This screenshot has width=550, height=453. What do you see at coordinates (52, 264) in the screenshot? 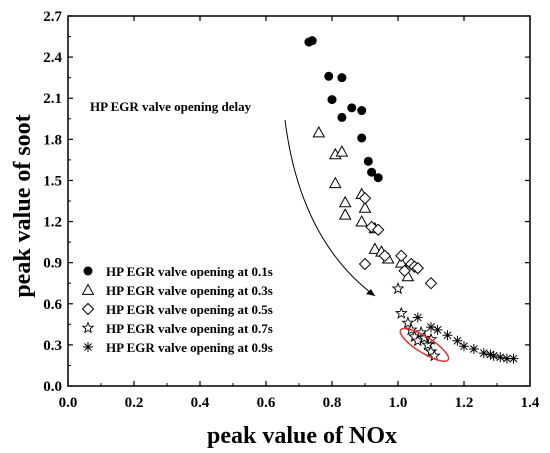
I see `y-tick-label: 0.9` at bounding box center [52, 264].